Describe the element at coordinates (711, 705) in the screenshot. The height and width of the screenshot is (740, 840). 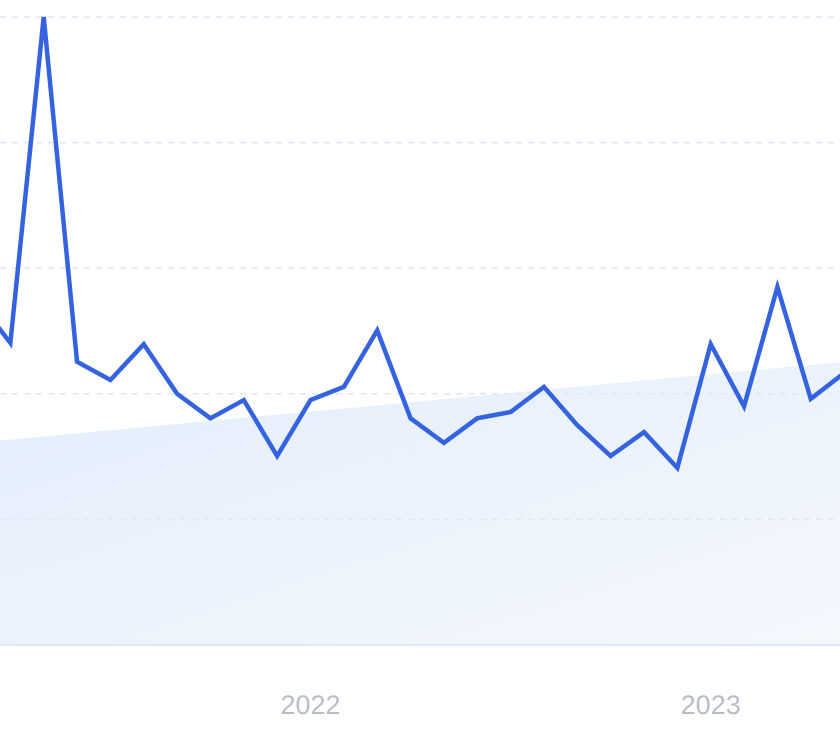
I see `x-tick-label: 2023` at that location.